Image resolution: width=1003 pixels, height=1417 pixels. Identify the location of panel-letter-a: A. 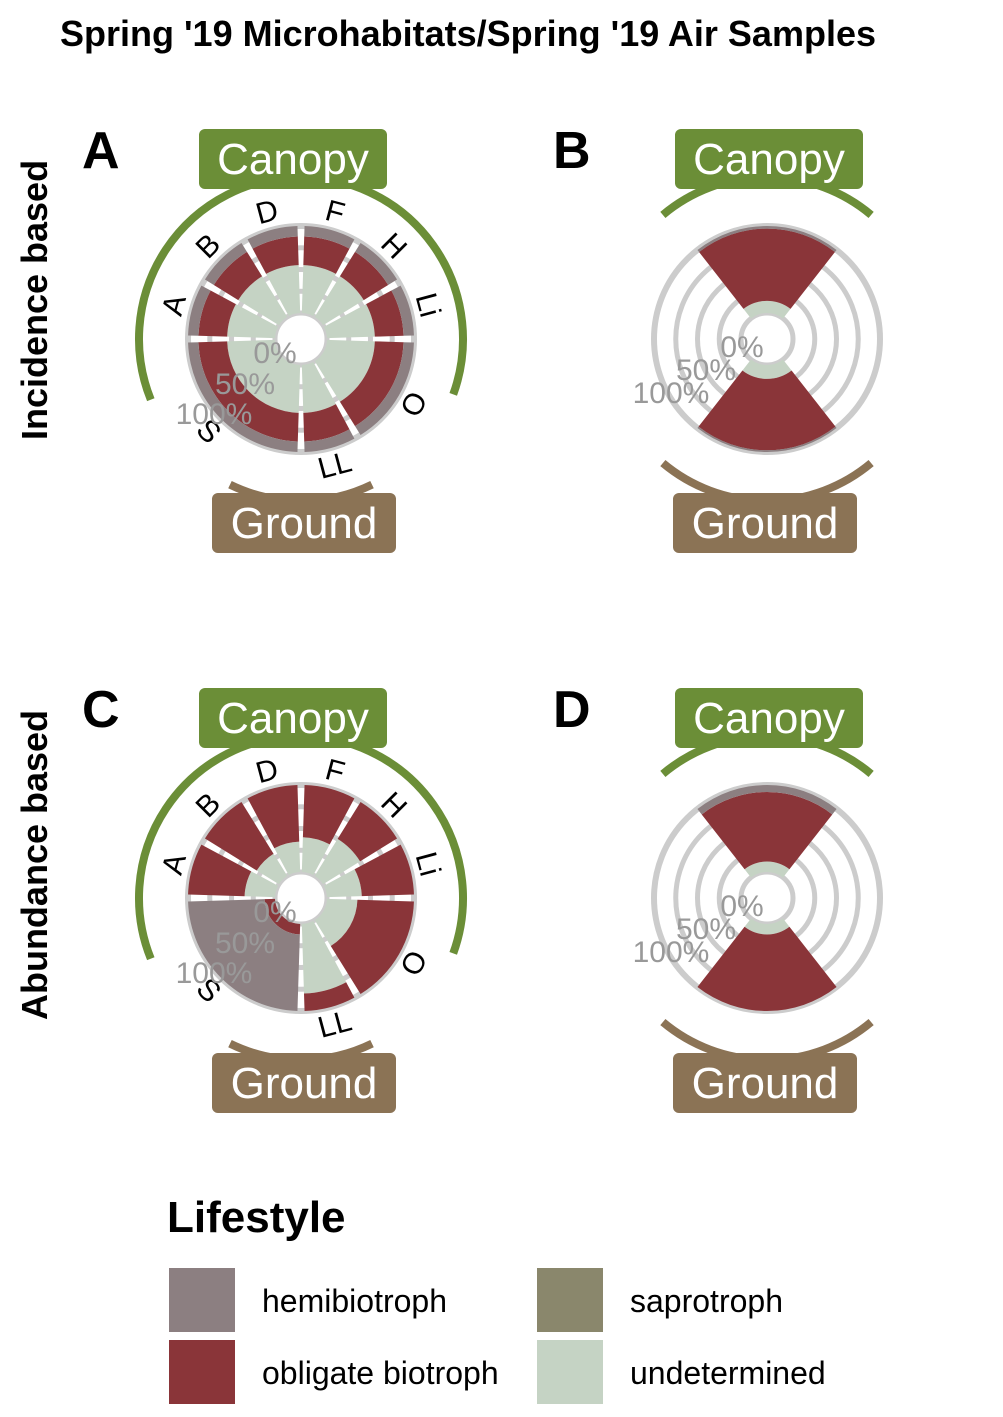
(101, 151).